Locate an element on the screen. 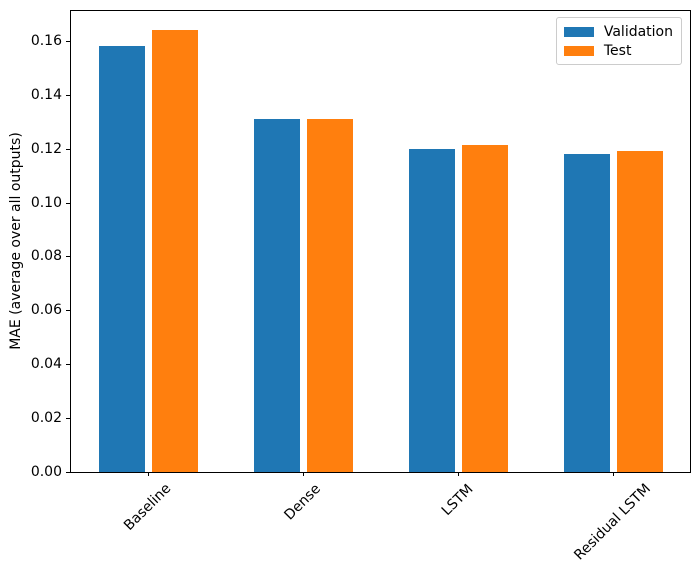  bar-validation-dense is located at coordinates (277, 295).